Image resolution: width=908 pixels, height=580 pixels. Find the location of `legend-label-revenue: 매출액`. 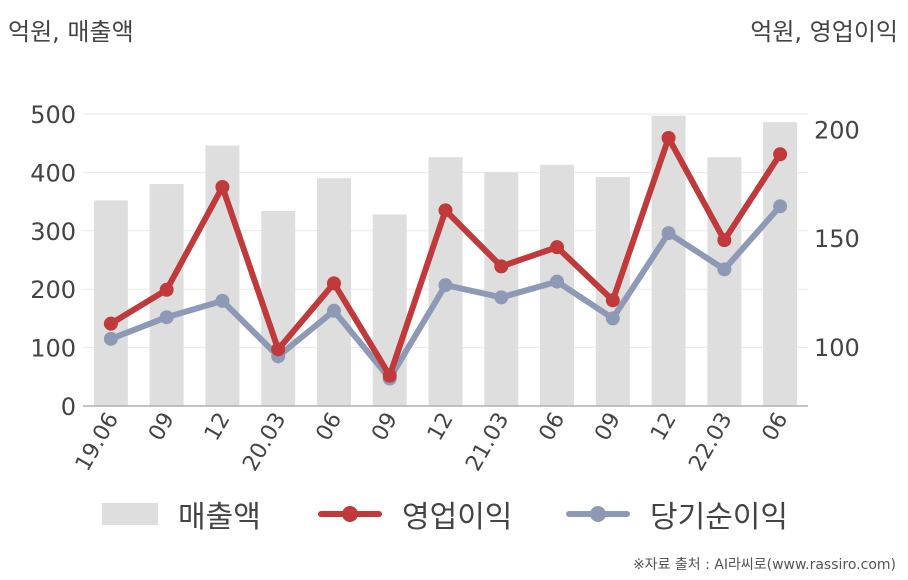

legend-label-revenue: 매출액 is located at coordinates (219, 517).